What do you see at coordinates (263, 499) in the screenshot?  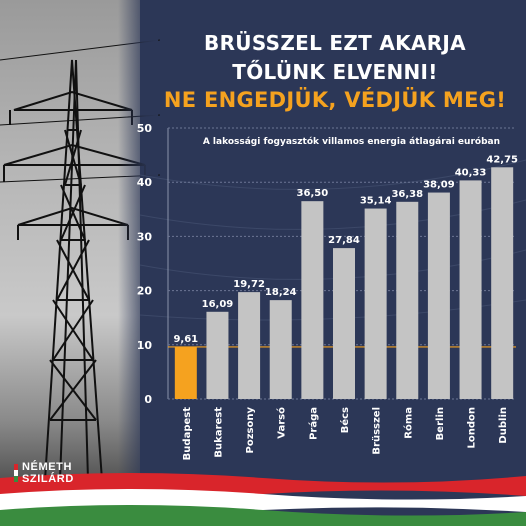 I see `hungarian-flag-ribbon` at bounding box center [263, 499].